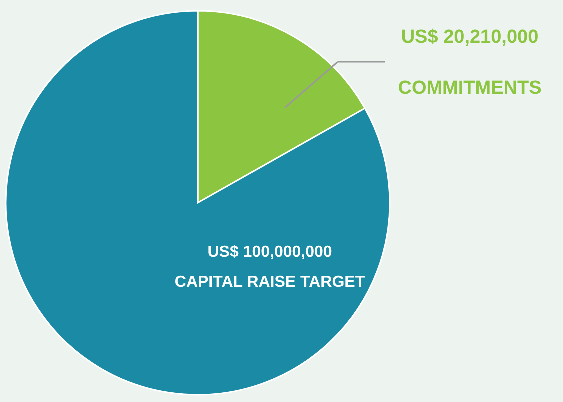  What do you see at coordinates (270, 282) in the screenshot?
I see `slice-label: CAPITAL RAISE TARGET` at bounding box center [270, 282].